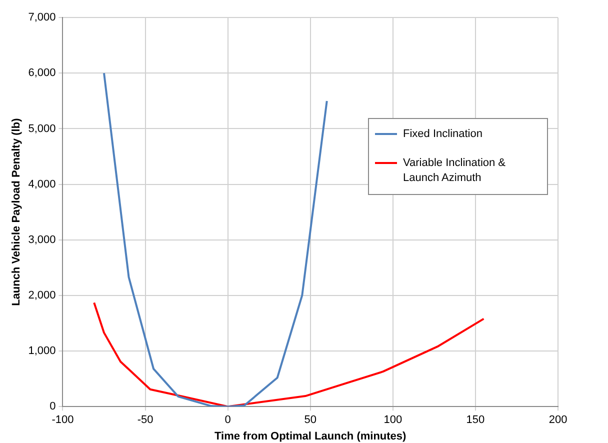  Describe the element at coordinates (42, 18) in the screenshot. I see `y-tick-label: 7,000` at that location.